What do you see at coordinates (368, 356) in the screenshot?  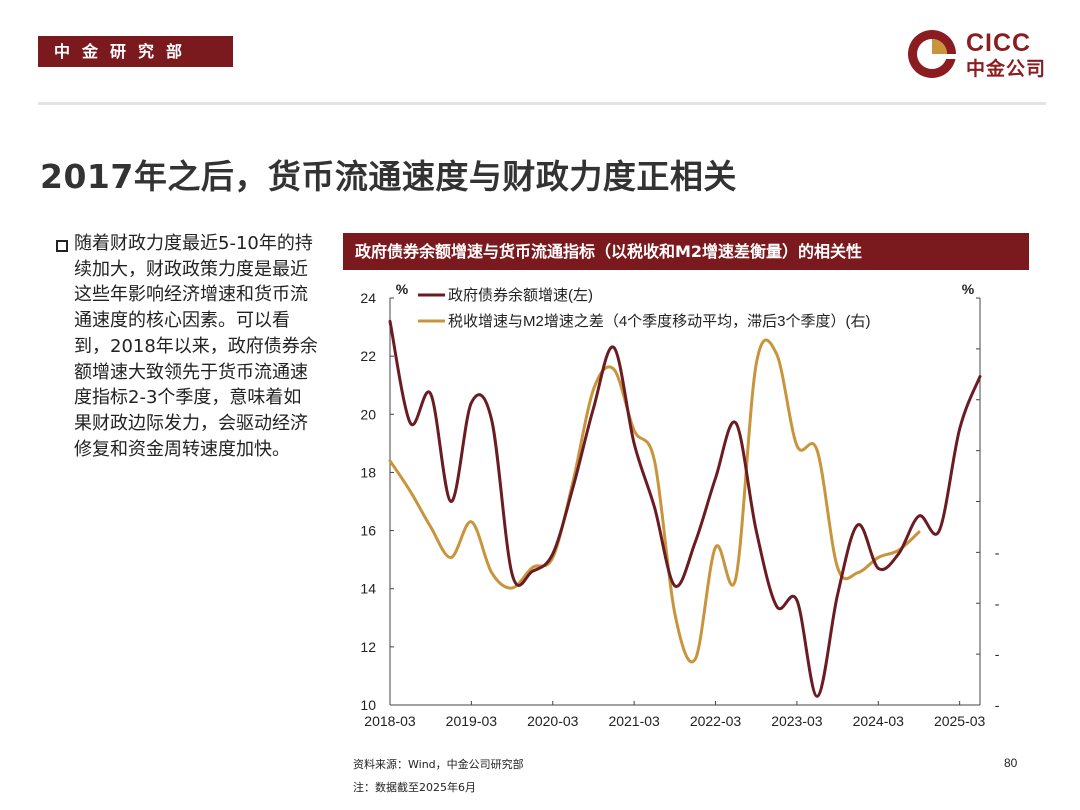 I see `left-tick-label: 22` at bounding box center [368, 356].